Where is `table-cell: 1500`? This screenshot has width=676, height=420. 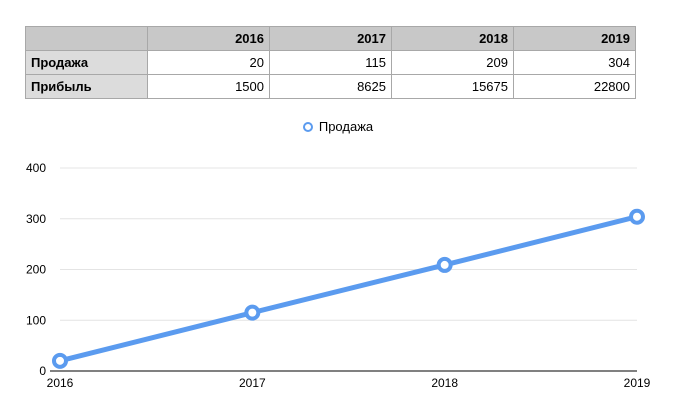 table-cell: 1500 is located at coordinates (208, 86).